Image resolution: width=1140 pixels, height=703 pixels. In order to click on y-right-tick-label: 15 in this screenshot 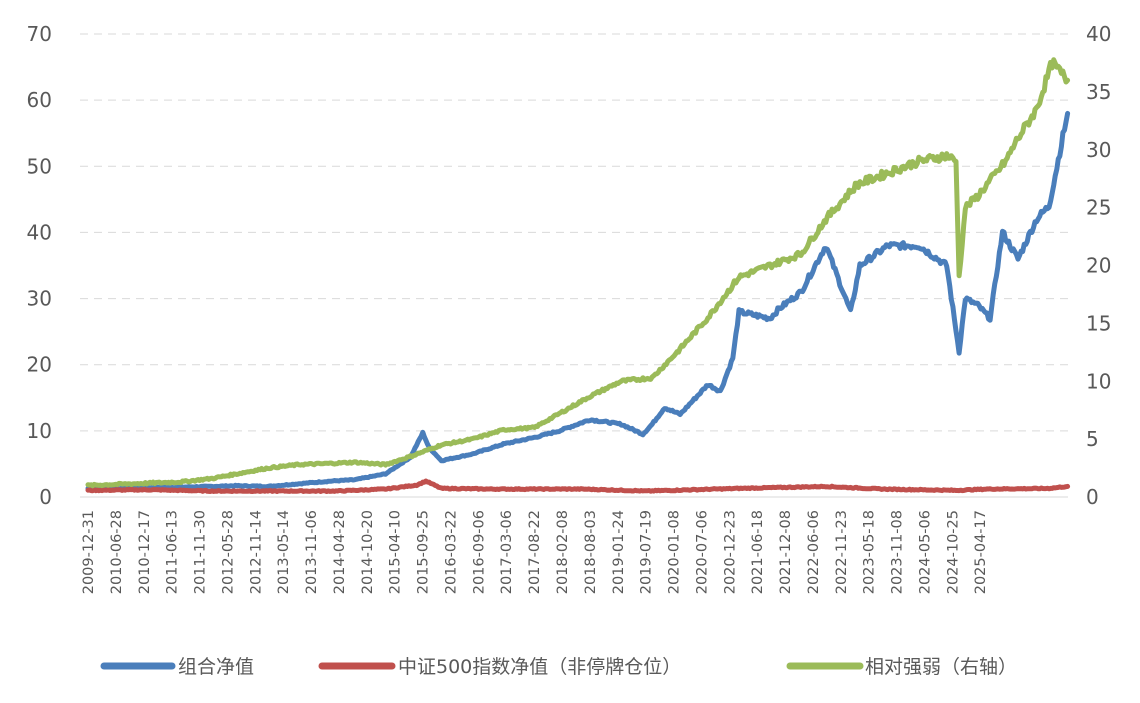, I will do `click(1098, 323)`.